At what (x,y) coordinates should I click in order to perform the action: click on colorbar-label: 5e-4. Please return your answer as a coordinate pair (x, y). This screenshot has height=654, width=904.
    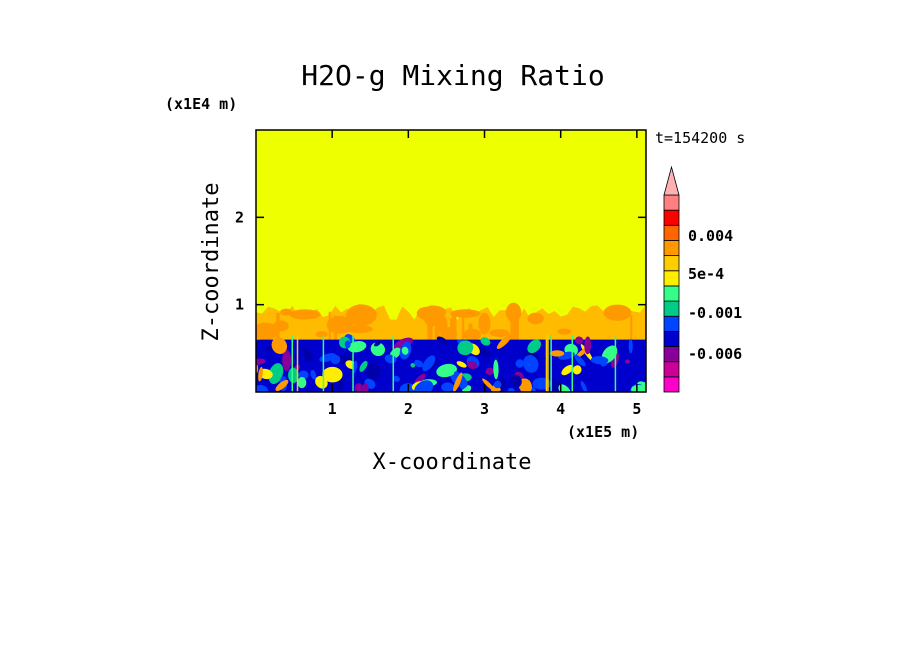
    Looking at the image, I should click on (706, 274).